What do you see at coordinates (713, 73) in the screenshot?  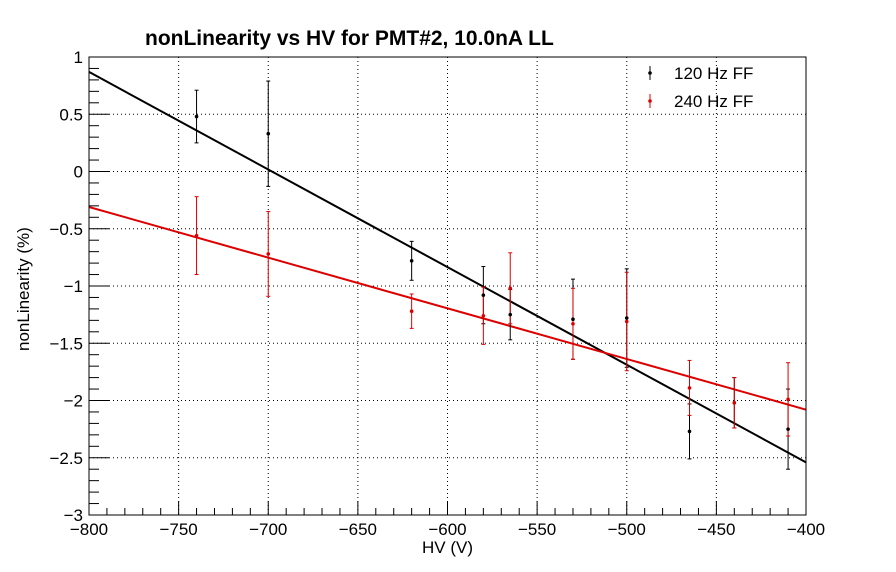 I see `legend-label: 120 Hz FF` at bounding box center [713, 73].